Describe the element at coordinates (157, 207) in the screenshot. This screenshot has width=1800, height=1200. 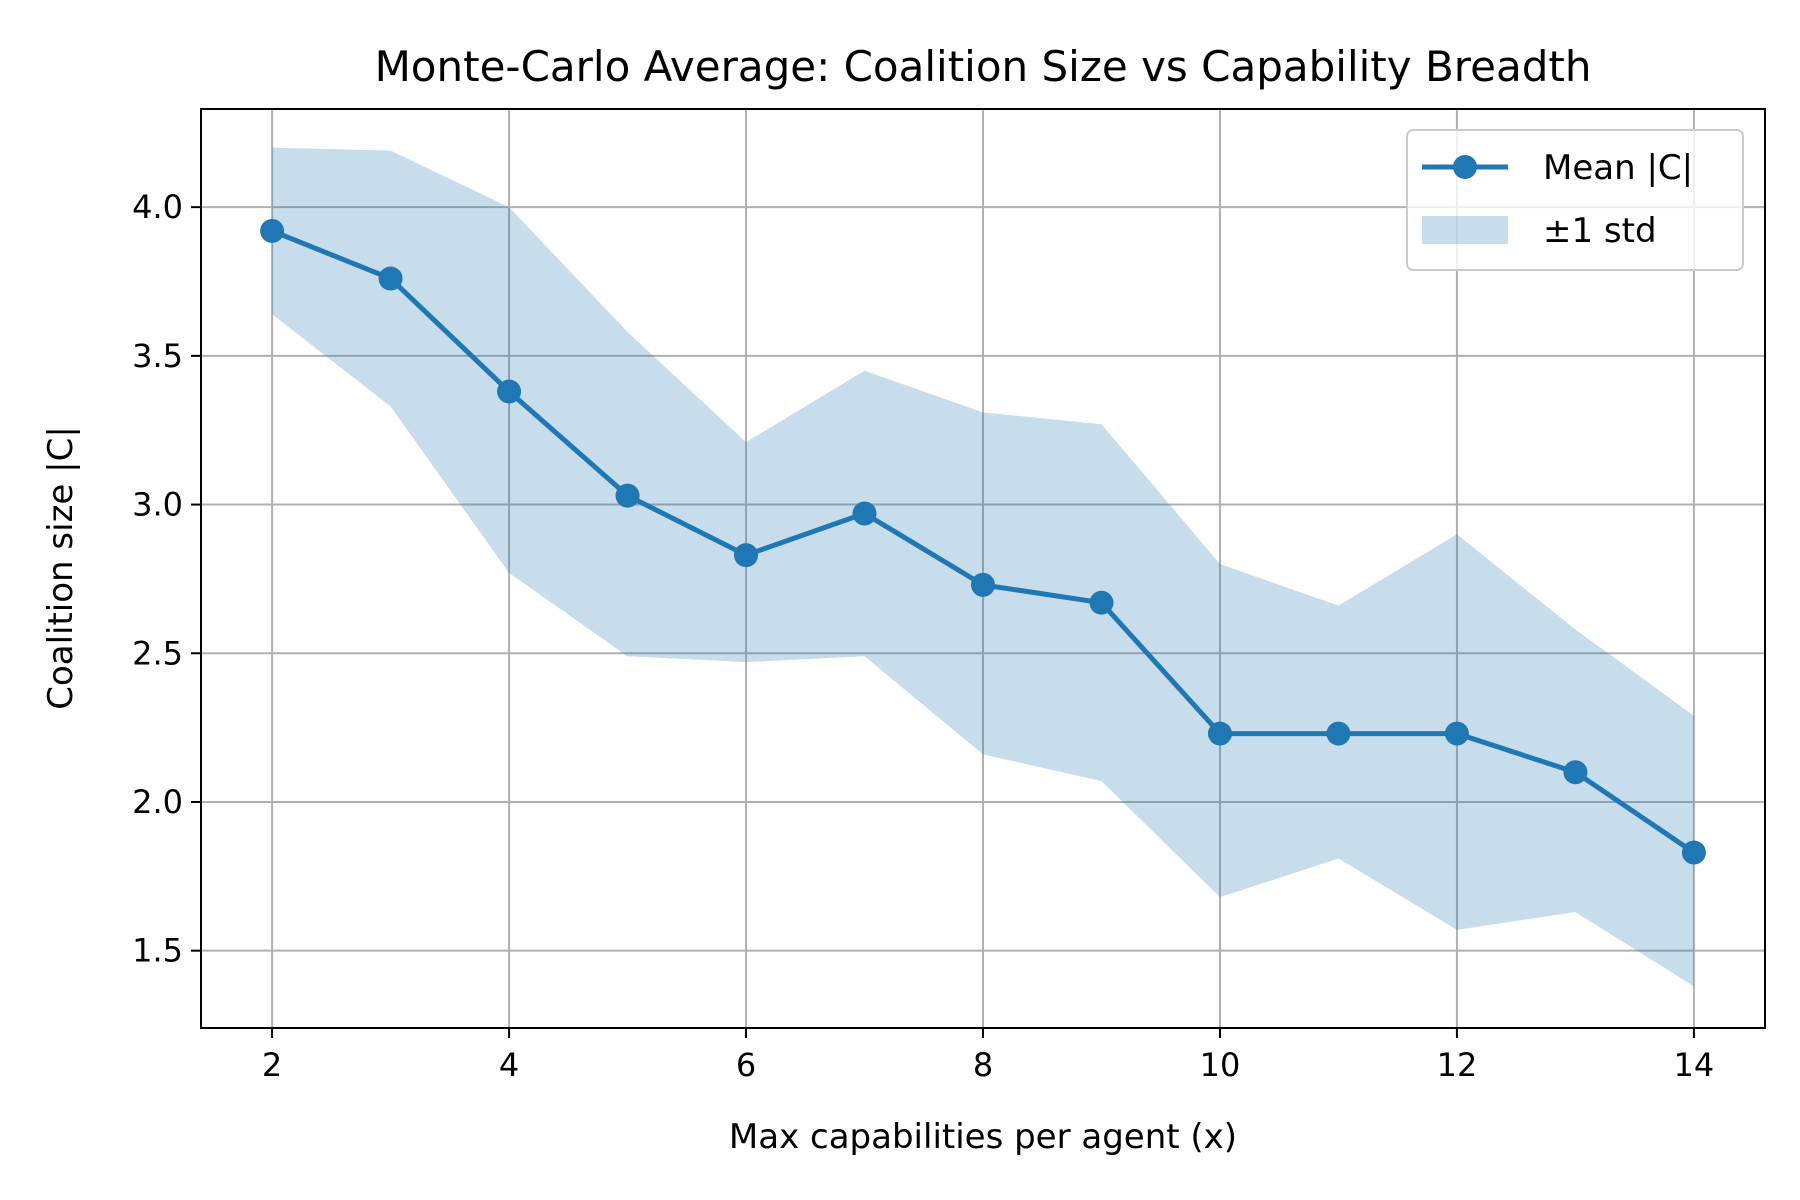
I see `y-tick-label: 4.0` at that location.